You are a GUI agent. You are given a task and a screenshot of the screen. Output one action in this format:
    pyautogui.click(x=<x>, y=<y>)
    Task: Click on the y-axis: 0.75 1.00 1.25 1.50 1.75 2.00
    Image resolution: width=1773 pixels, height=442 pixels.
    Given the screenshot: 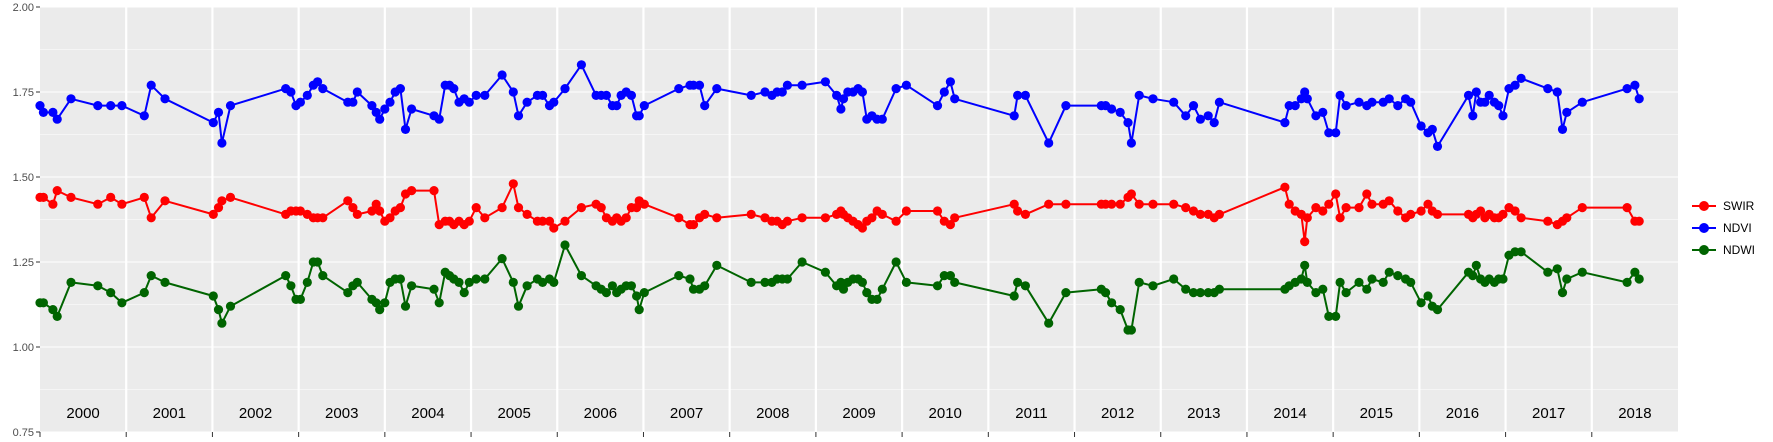 What is the action you would take?
    pyautogui.click(x=26, y=220)
    